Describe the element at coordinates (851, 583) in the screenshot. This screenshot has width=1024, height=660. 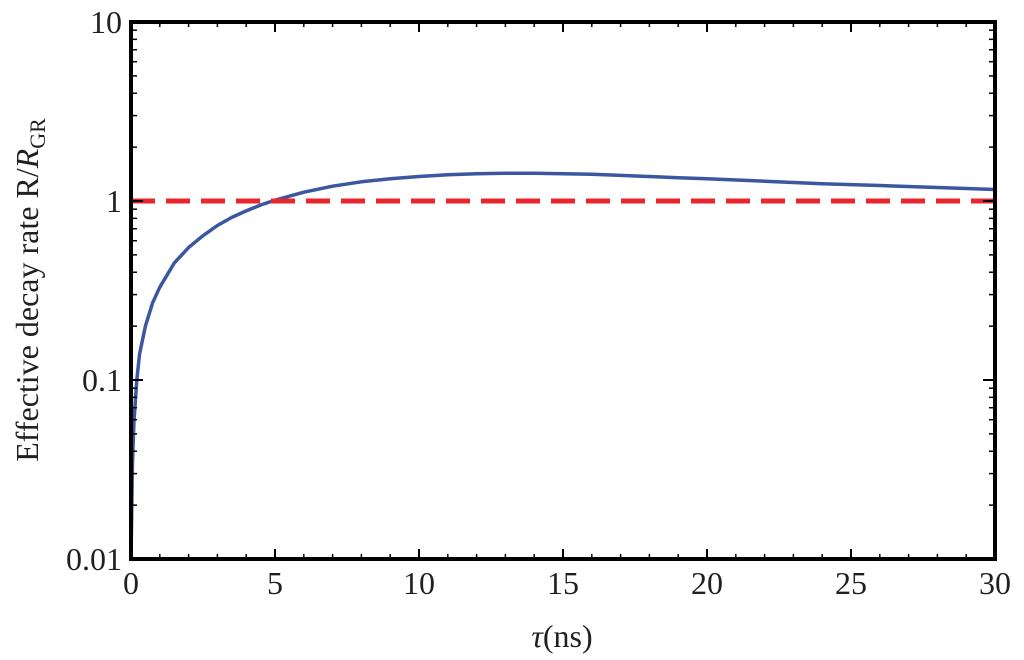
I see `x-tick-label: 25` at that location.